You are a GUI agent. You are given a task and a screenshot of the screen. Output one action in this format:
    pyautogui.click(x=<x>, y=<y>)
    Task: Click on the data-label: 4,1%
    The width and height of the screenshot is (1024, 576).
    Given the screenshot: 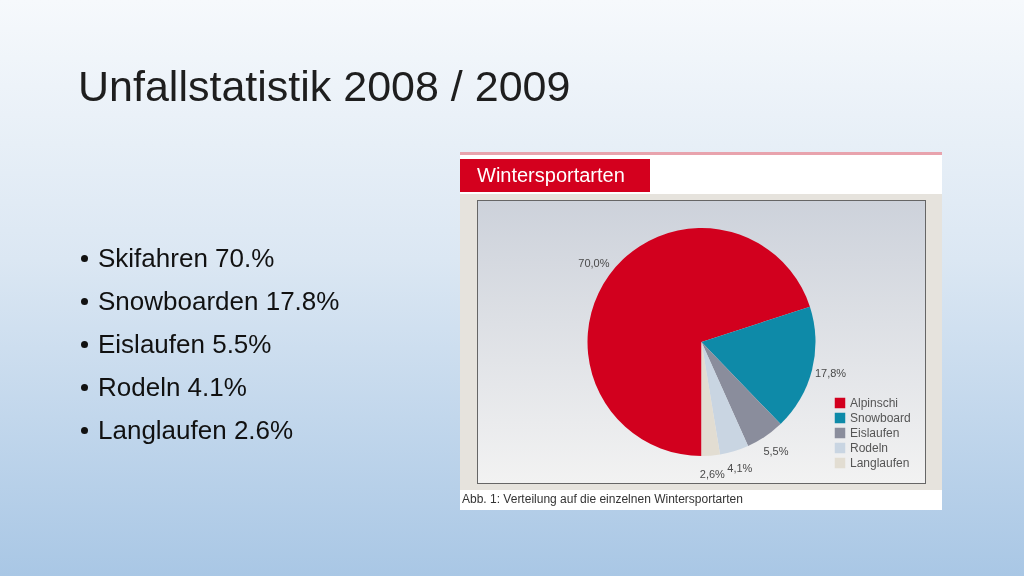 What is the action you would take?
    pyautogui.click(x=740, y=468)
    